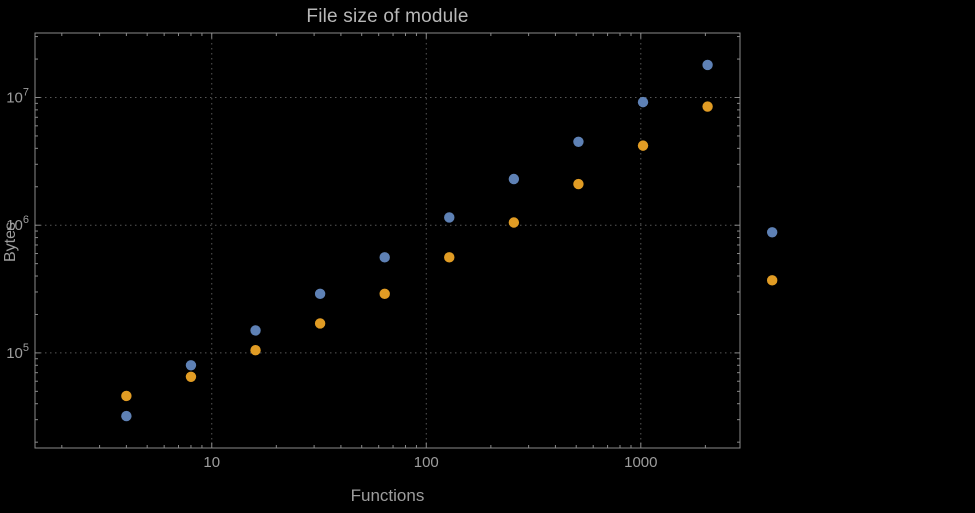  Describe the element at coordinates (17, 224) in the screenshot. I see `y-tick-label: 10⁶` at that location.